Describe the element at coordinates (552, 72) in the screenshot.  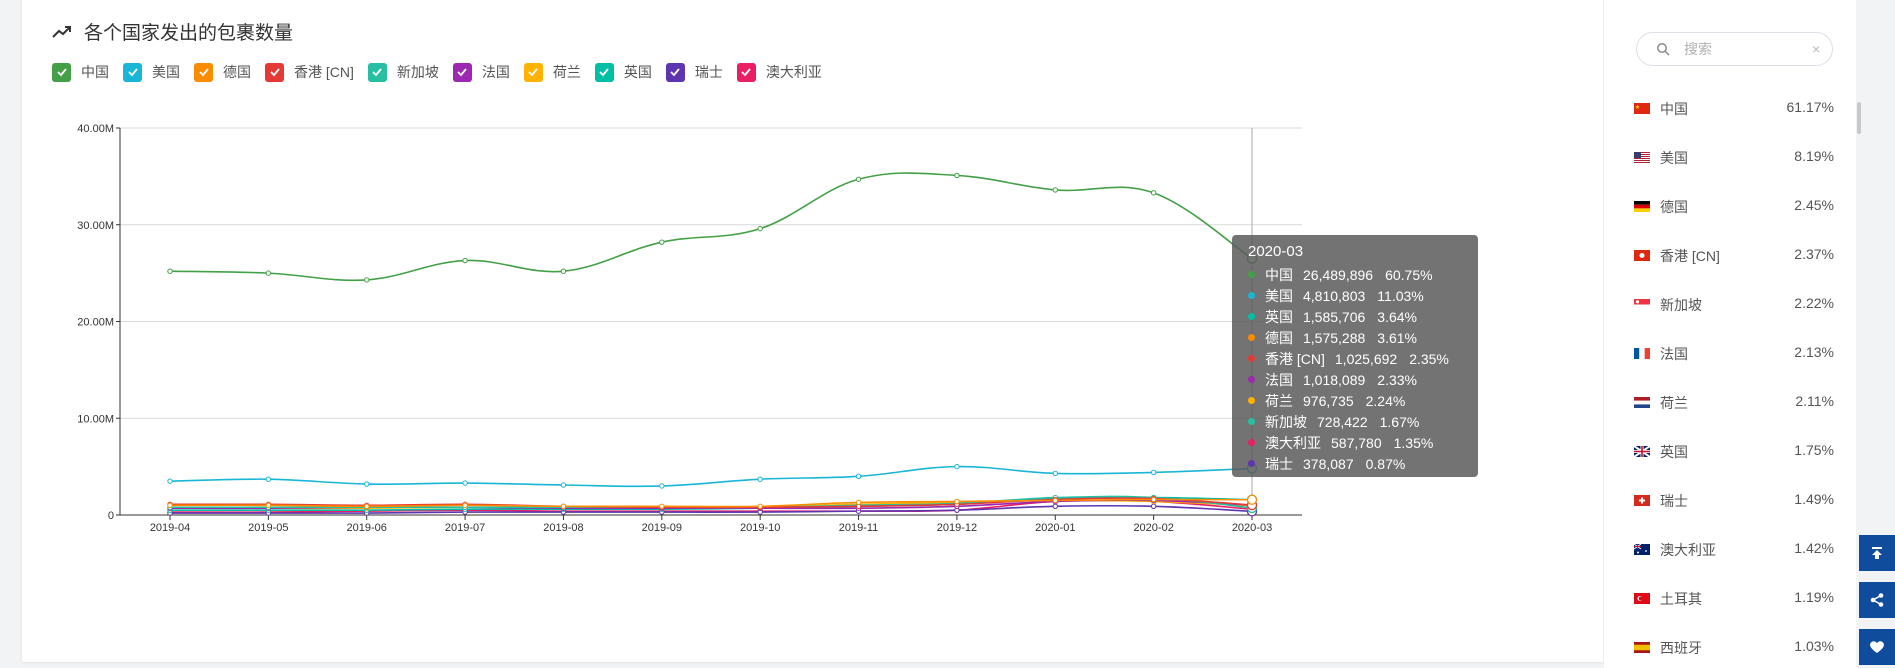
I see `legend-item: 荷兰` at that location.